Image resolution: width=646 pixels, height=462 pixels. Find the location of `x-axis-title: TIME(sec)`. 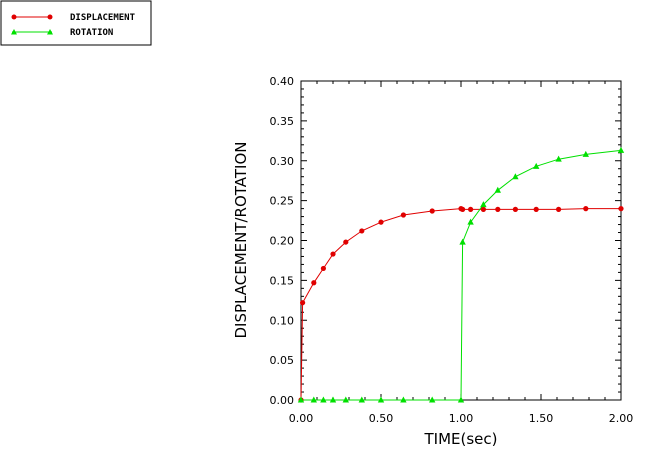

x-axis-title: TIME(sec) is located at coordinates (460, 439).